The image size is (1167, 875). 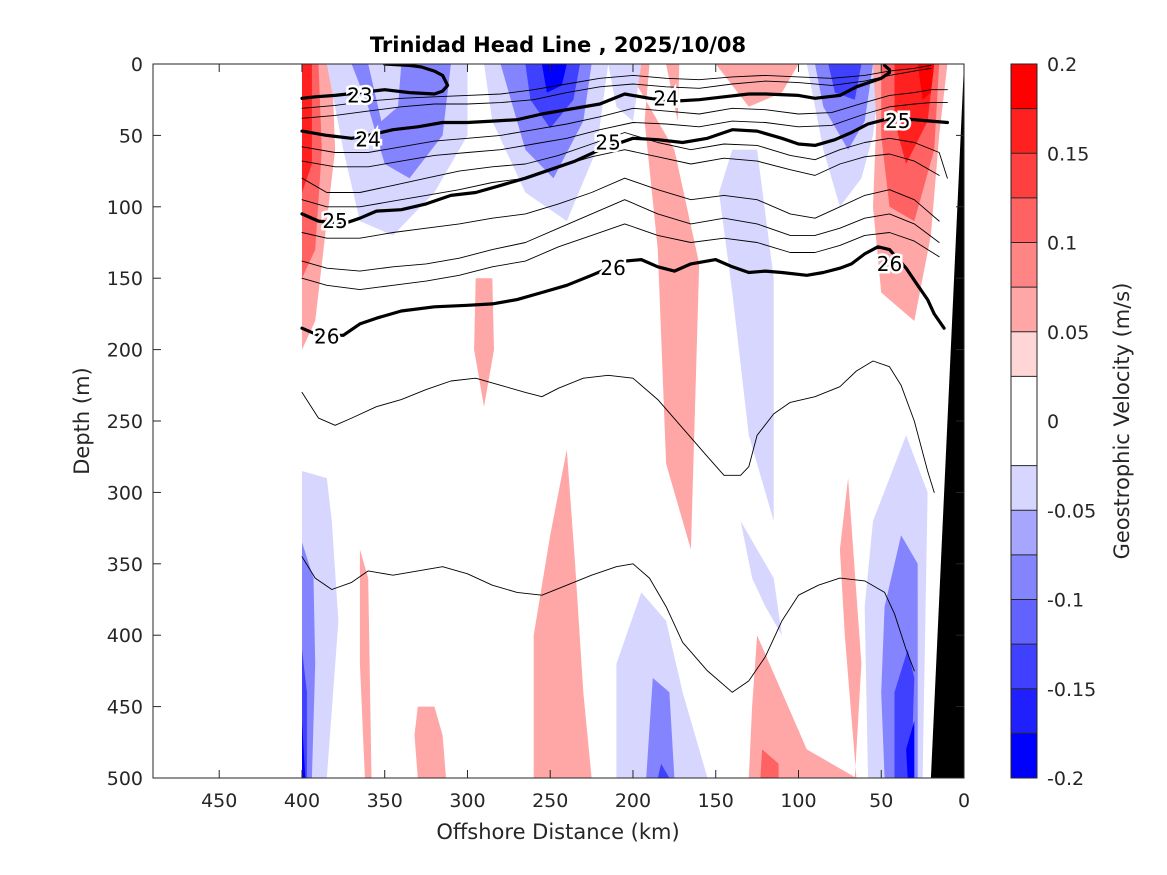 I want to click on y-tick-label: 100, so click(x=125, y=208).